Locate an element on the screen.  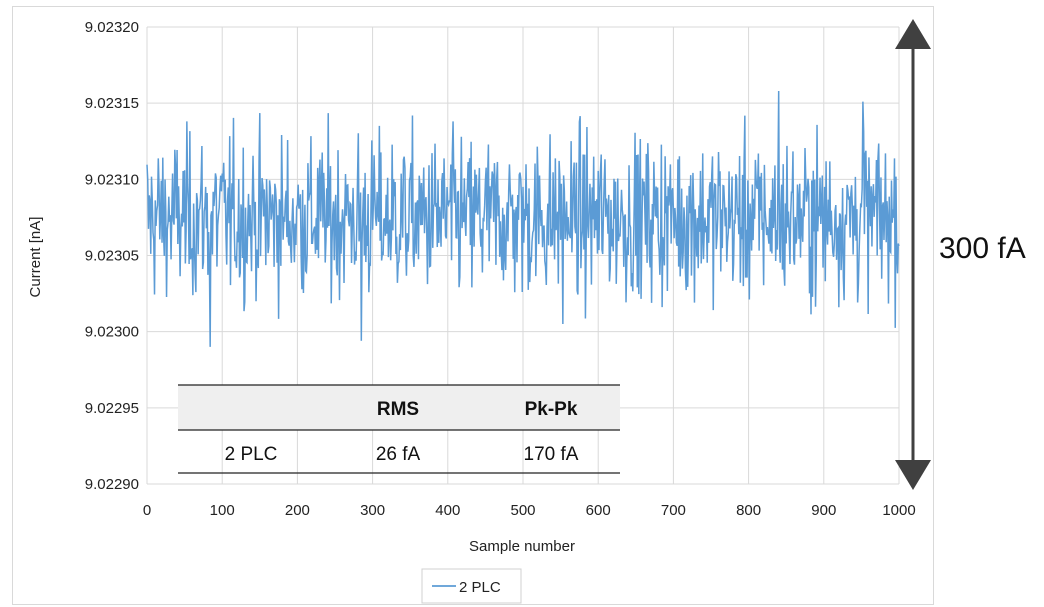
x-axis-title: Sample number is located at coordinates (522, 546).